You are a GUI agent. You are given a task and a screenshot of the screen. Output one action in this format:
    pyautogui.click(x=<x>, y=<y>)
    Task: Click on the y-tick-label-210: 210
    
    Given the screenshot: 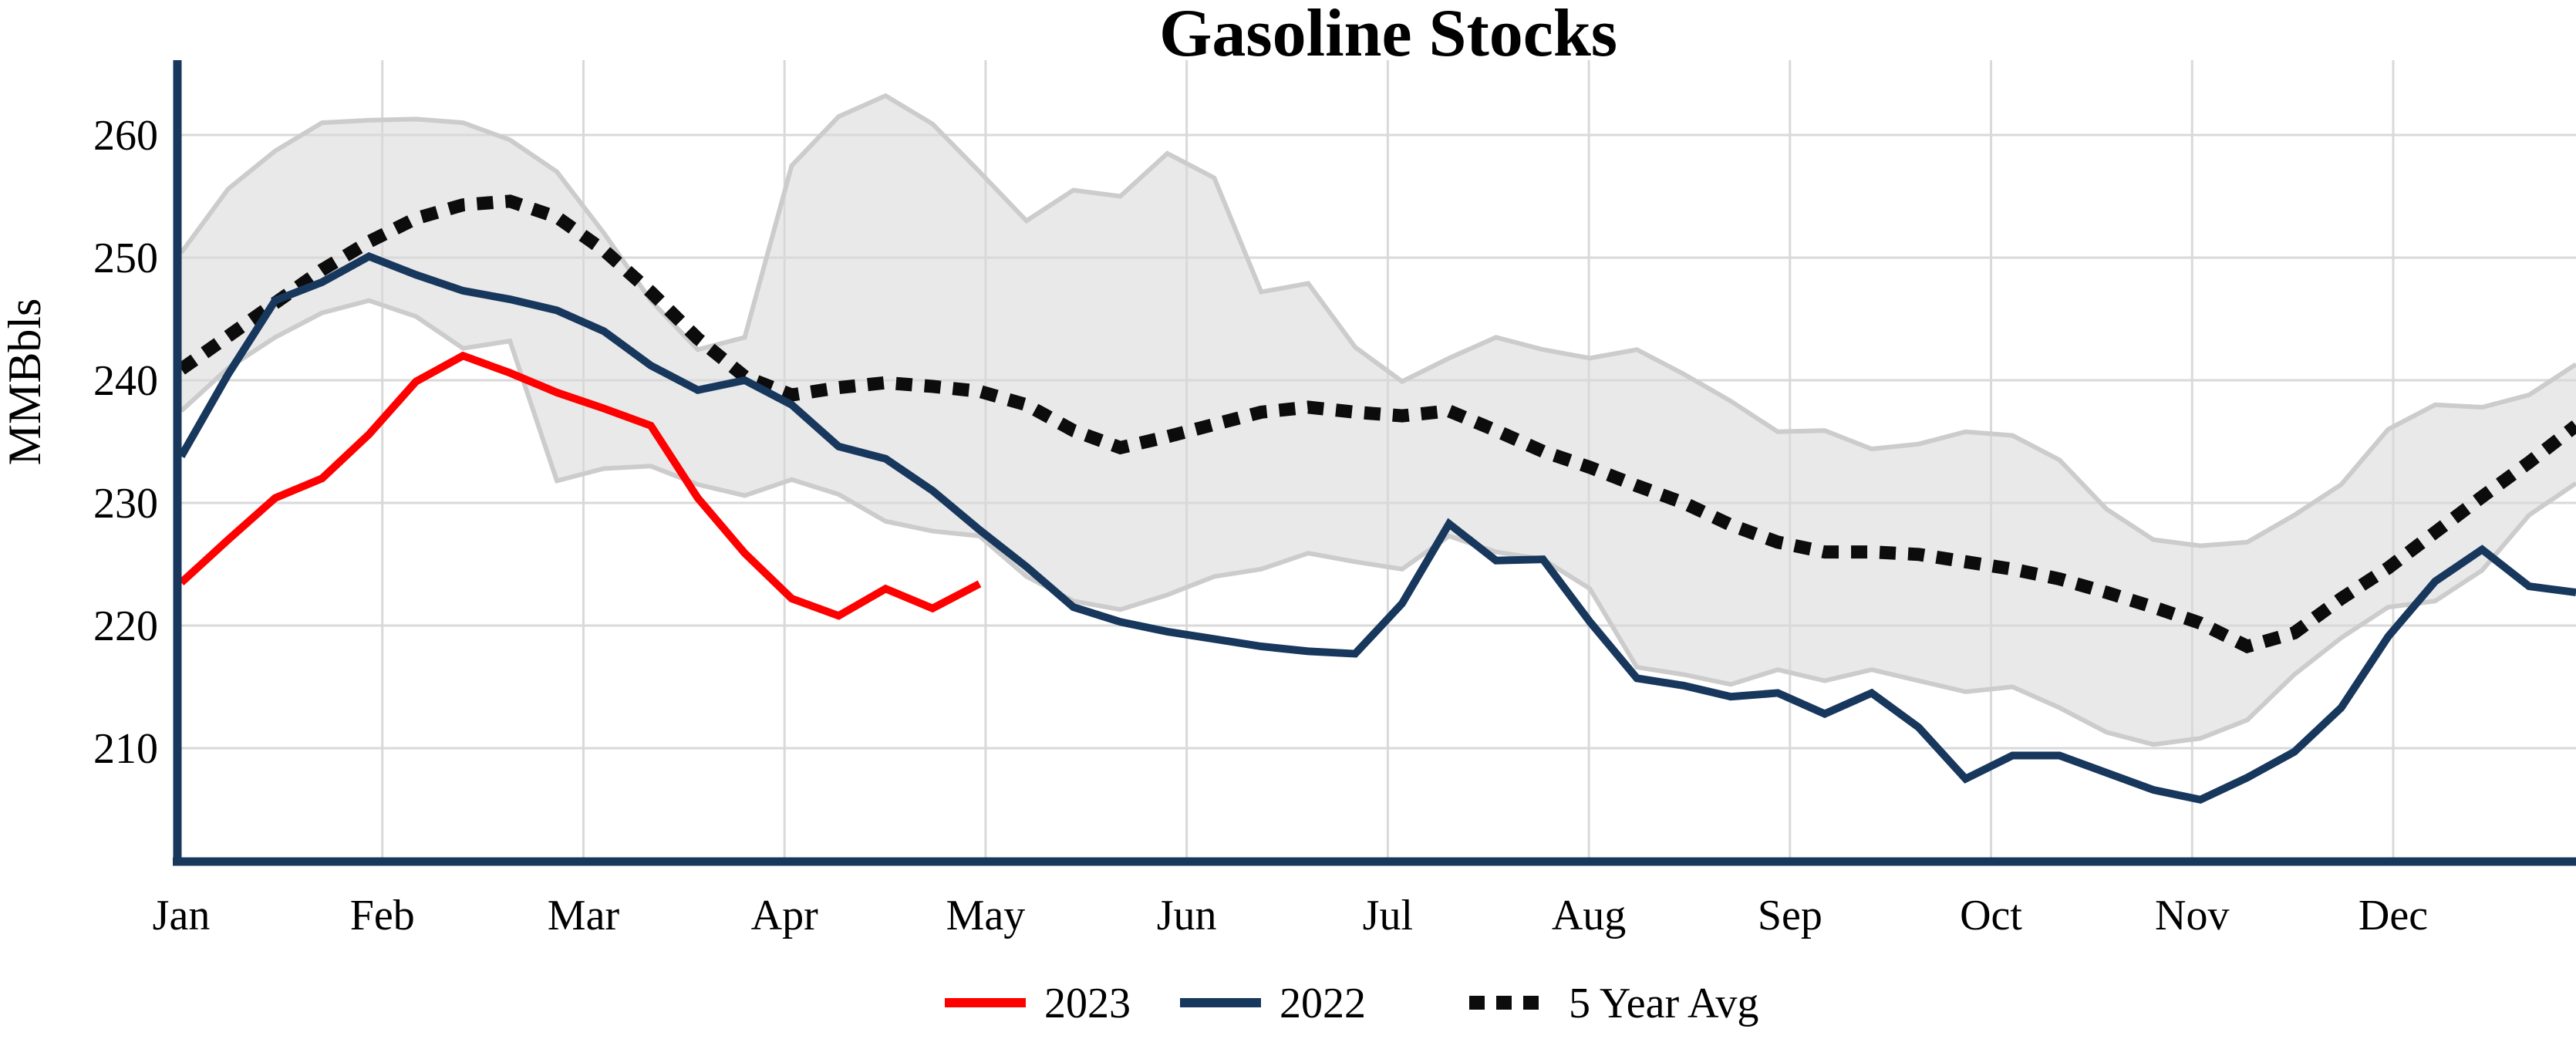 What is the action you would take?
    pyautogui.click(x=125, y=749)
    